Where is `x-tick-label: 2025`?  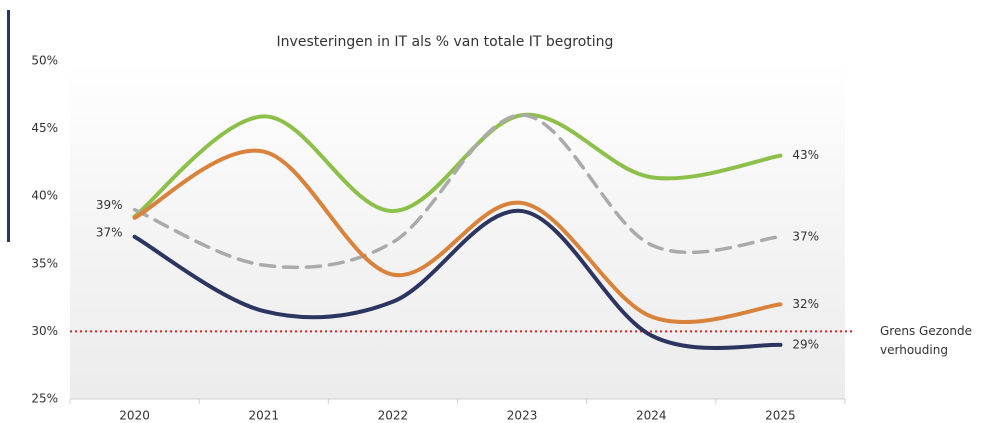
x-tick-label: 2025 is located at coordinates (780, 416).